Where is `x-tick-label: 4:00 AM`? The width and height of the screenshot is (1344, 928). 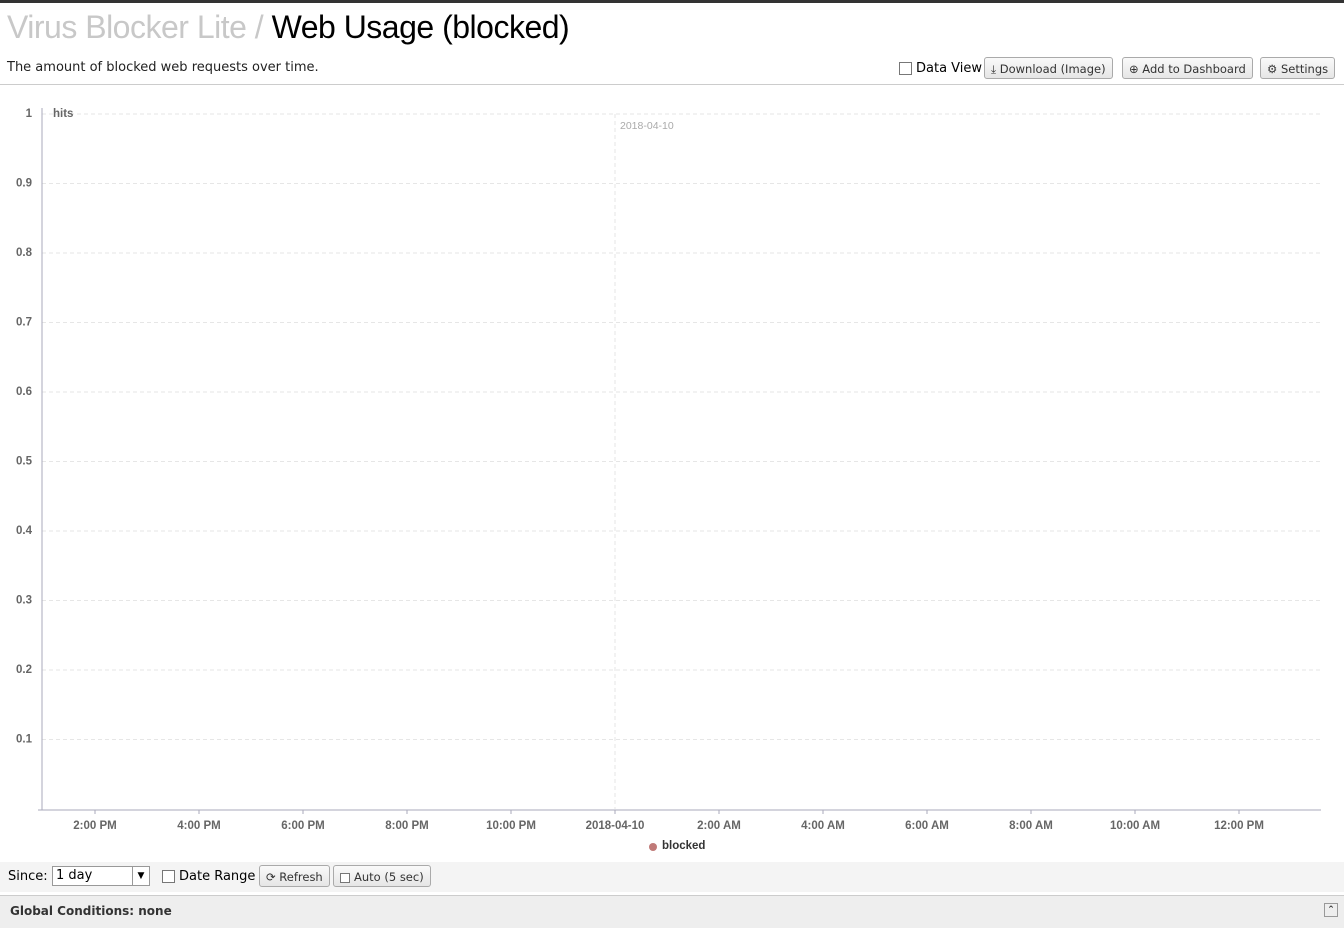 x-tick-label: 4:00 AM is located at coordinates (823, 826).